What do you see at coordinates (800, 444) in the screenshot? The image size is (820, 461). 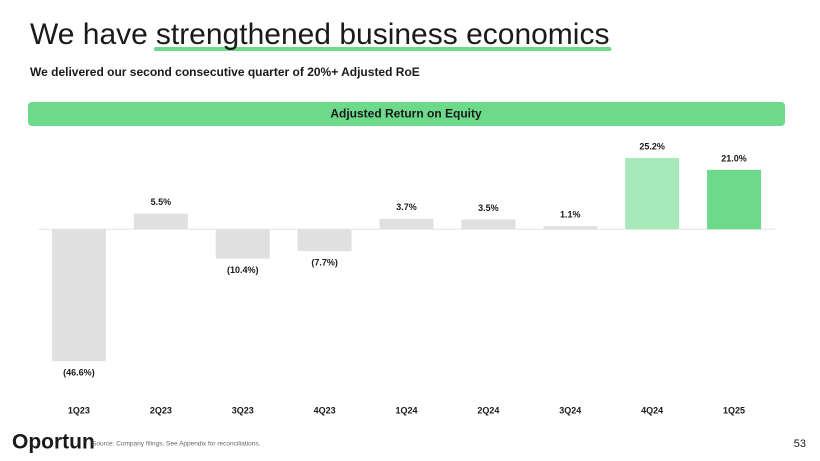 I see `page-number: 53` at bounding box center [800, 444].